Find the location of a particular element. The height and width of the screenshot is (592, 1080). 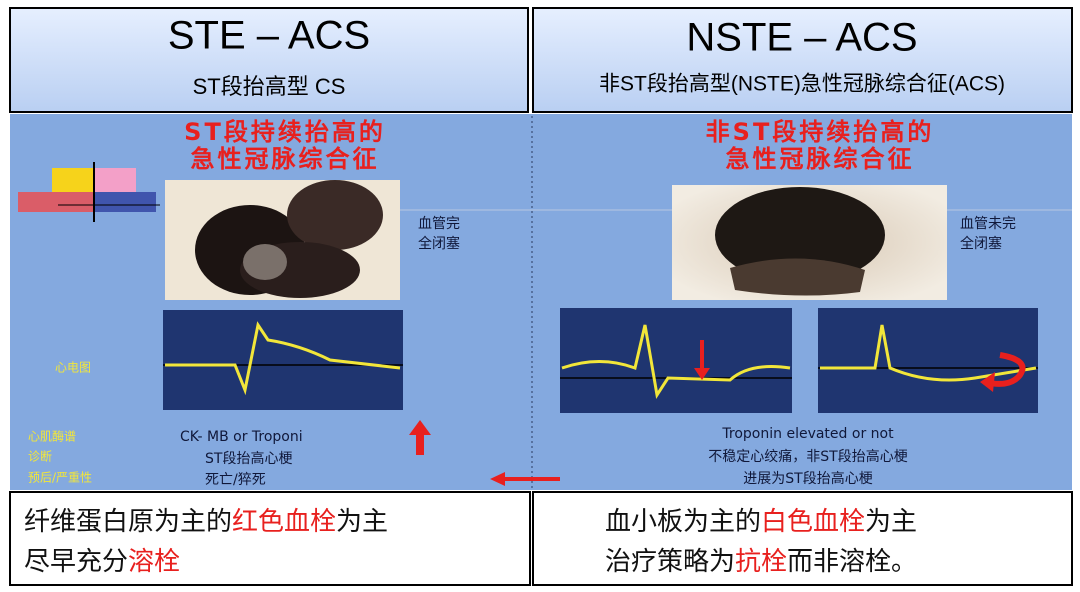

left-heading: 急性冠脉综合征 is located at coordinates (285, 159).